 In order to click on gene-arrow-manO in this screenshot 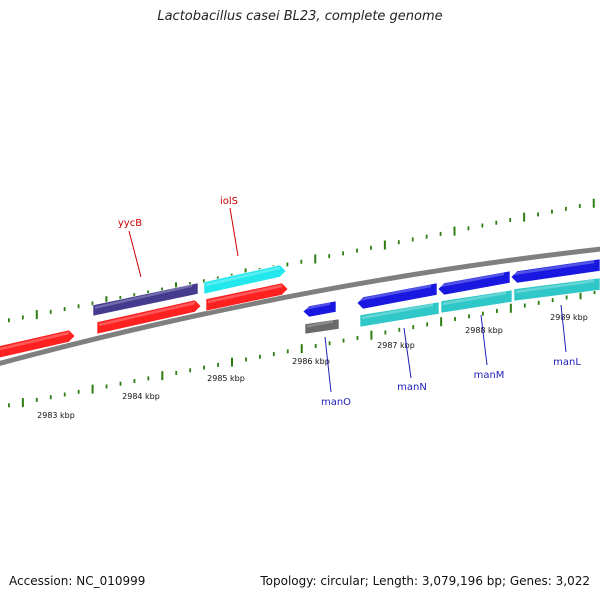, I will do `click(319, 309)`.